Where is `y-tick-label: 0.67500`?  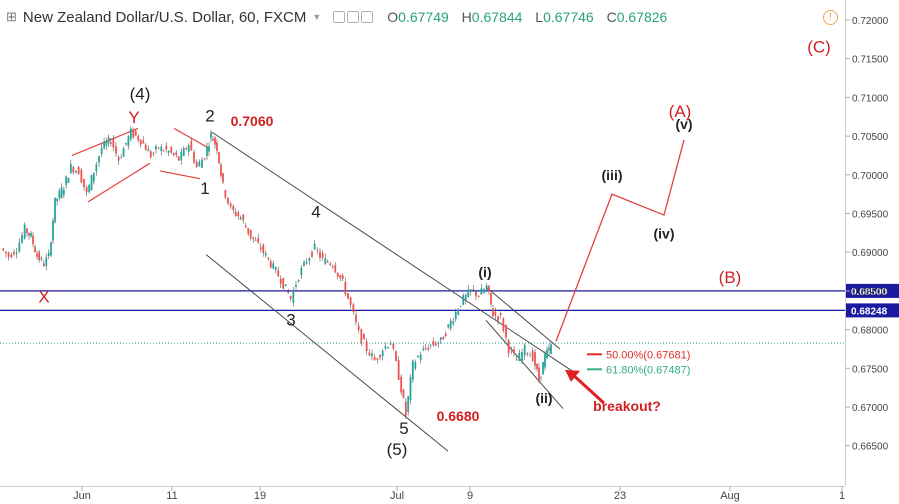
y-tick-label: 0.67500 is located at coordinates (870, 369).